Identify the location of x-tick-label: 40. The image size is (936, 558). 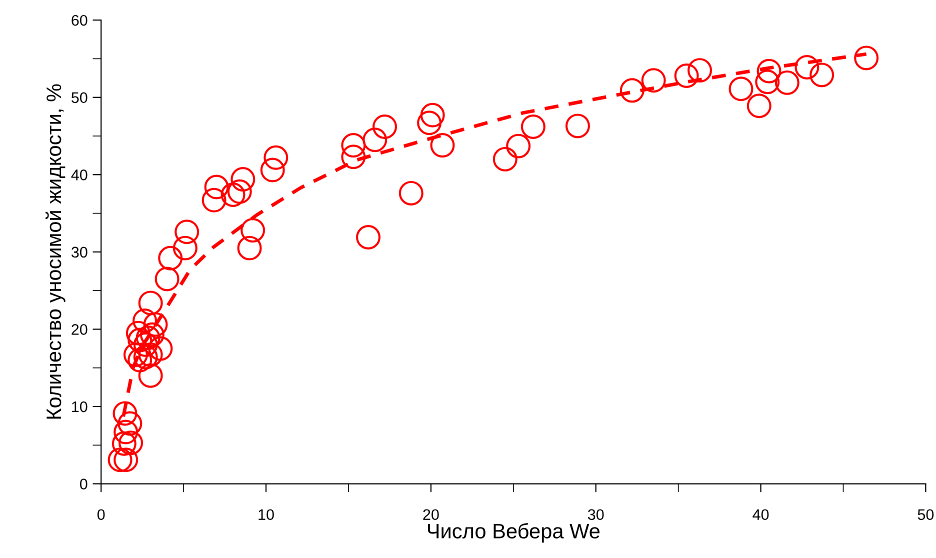
(760, 514).